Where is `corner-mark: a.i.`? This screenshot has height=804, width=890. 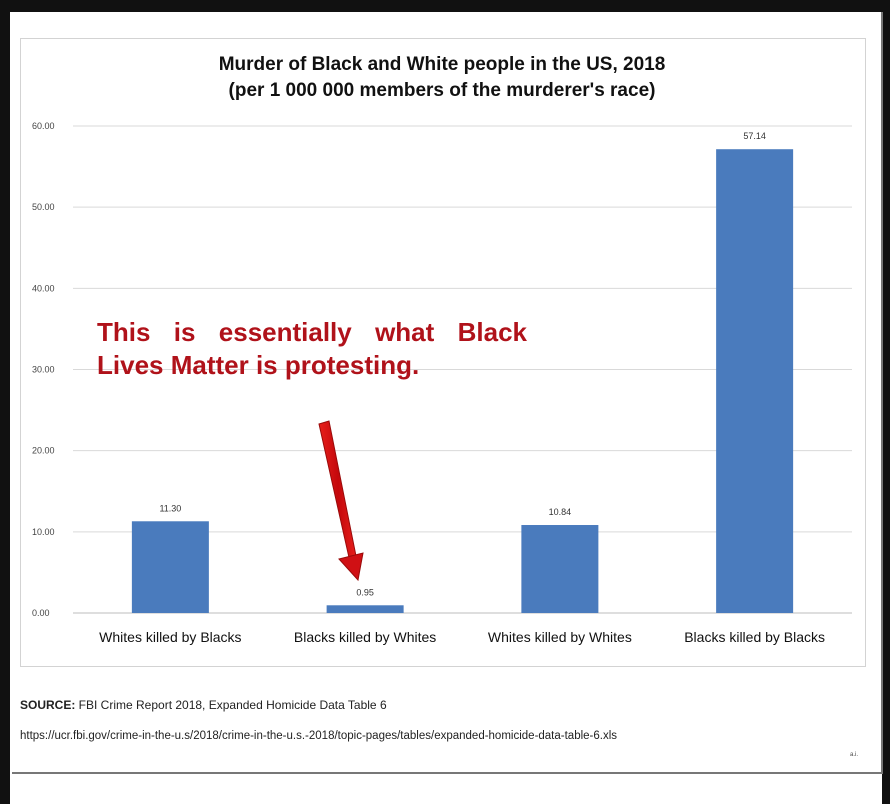 corner-mark: a.i. is located at coordinates (854, 755).